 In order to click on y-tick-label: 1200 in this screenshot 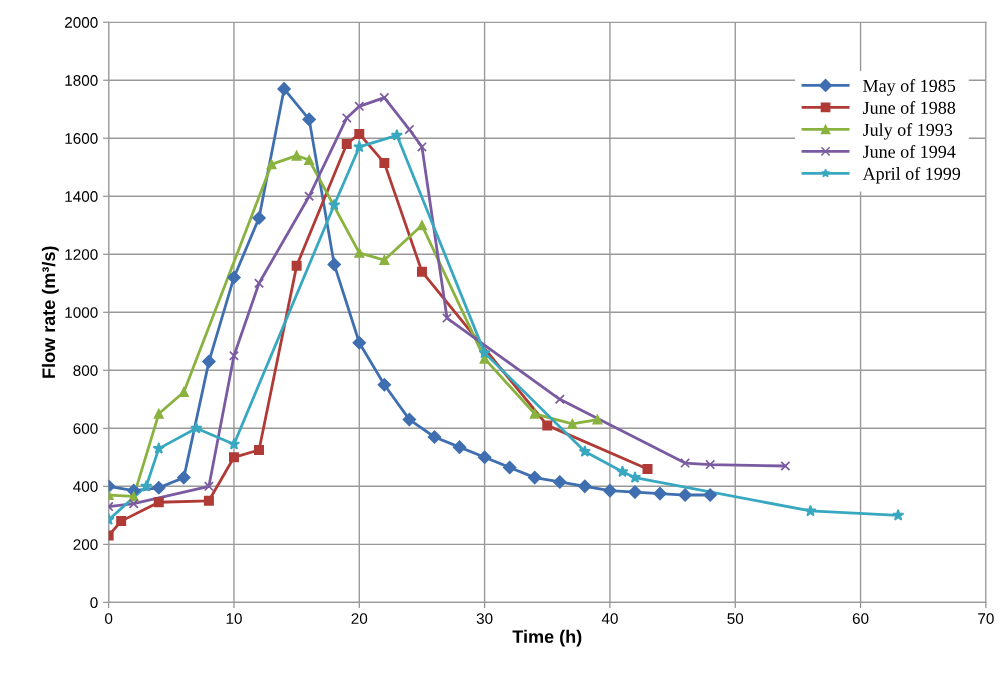, I will do `click(81, 254)`.